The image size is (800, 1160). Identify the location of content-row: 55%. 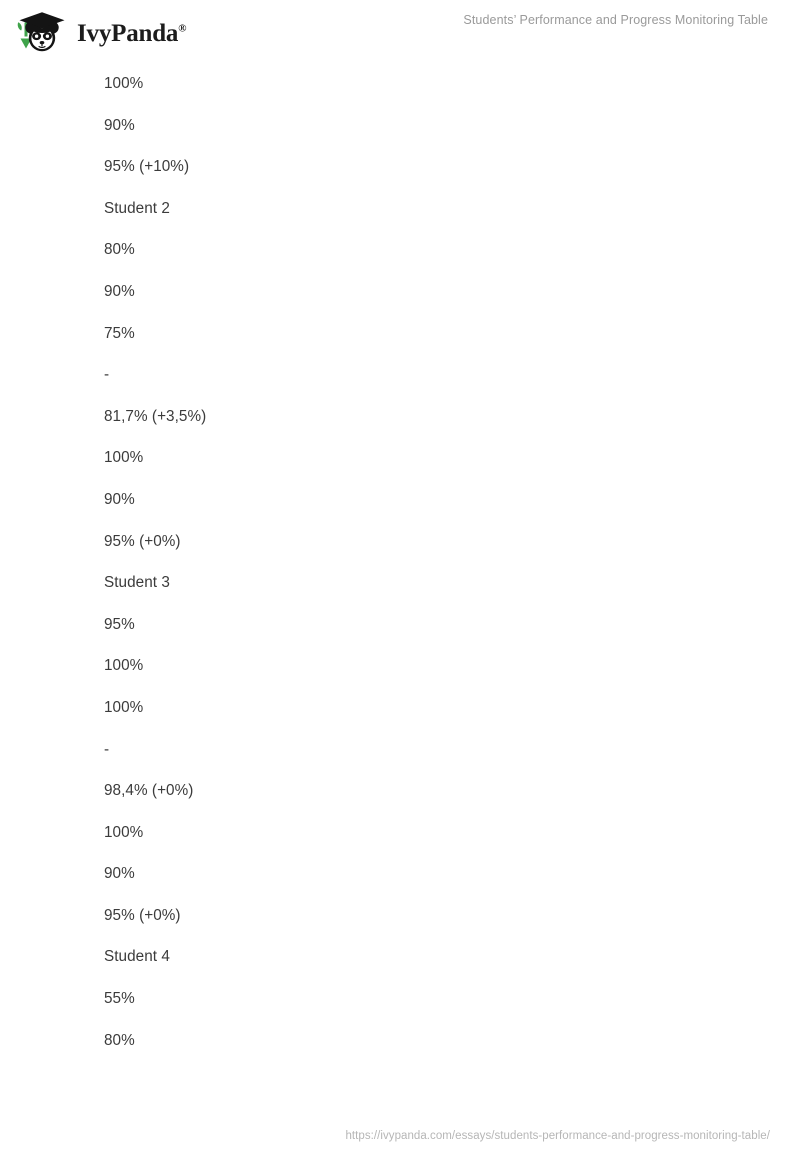
(119, 999).